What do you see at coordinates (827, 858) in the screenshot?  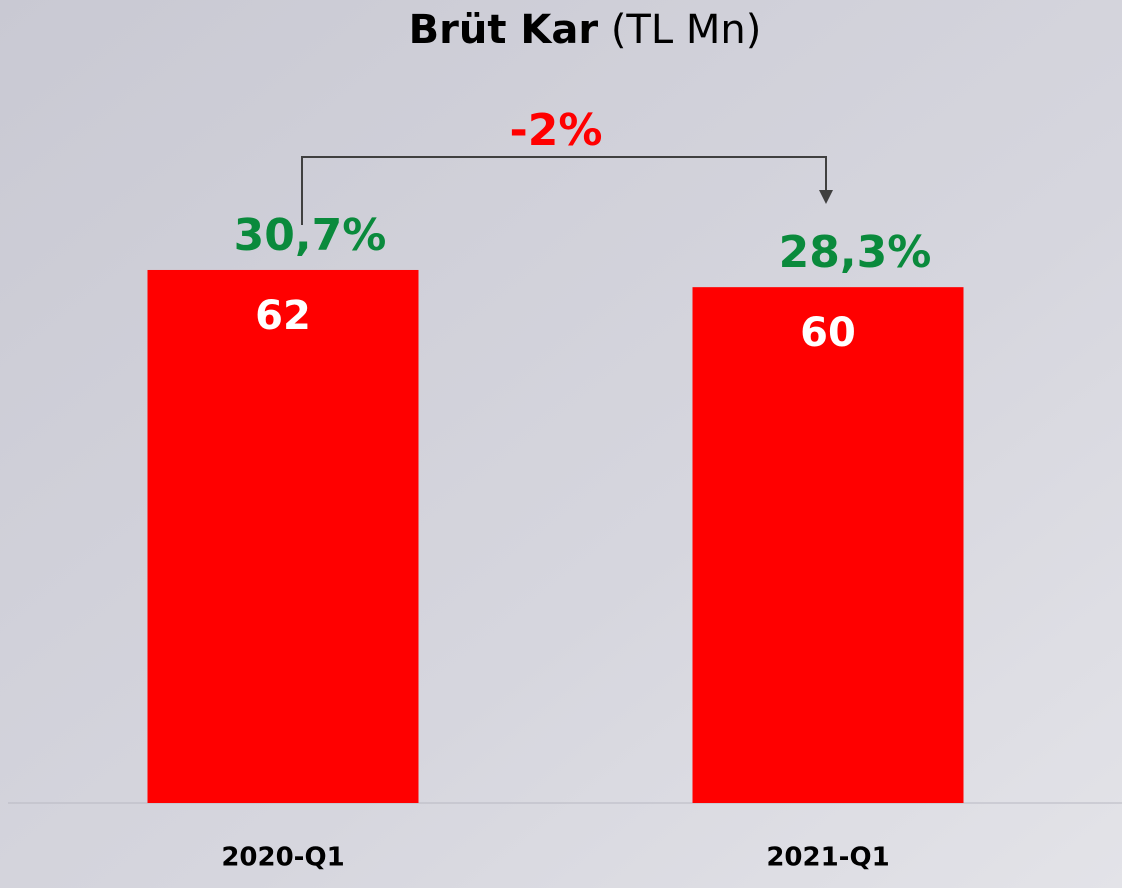 I see `x-tick-label: 2021-Q1` at bounding box center [827, 858].